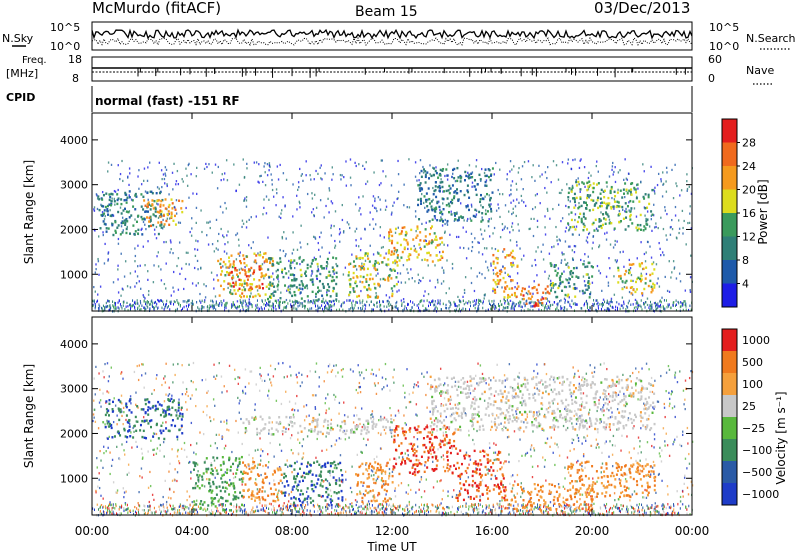 This screenshot has height=554, width=800. Describe the element at coordinates (399, 37) in the screenshot. I see `noise-panel: N.Sky 10^5 10^0 10^5 10^0 N.Search` at that location.